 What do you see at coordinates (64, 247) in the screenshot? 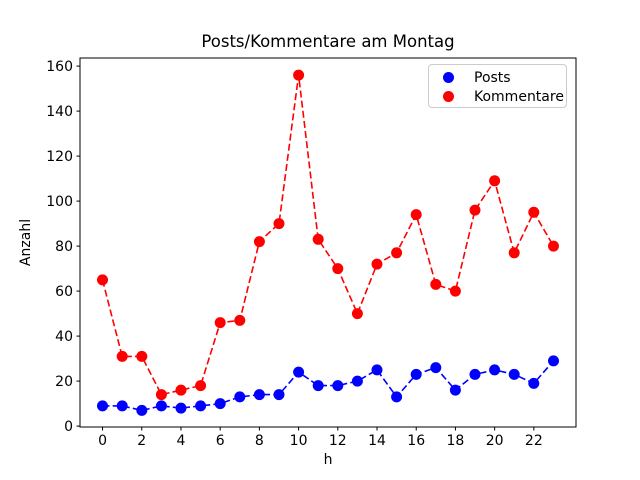
I see `y-tick-label: 80` at bounding box center [64, 247].